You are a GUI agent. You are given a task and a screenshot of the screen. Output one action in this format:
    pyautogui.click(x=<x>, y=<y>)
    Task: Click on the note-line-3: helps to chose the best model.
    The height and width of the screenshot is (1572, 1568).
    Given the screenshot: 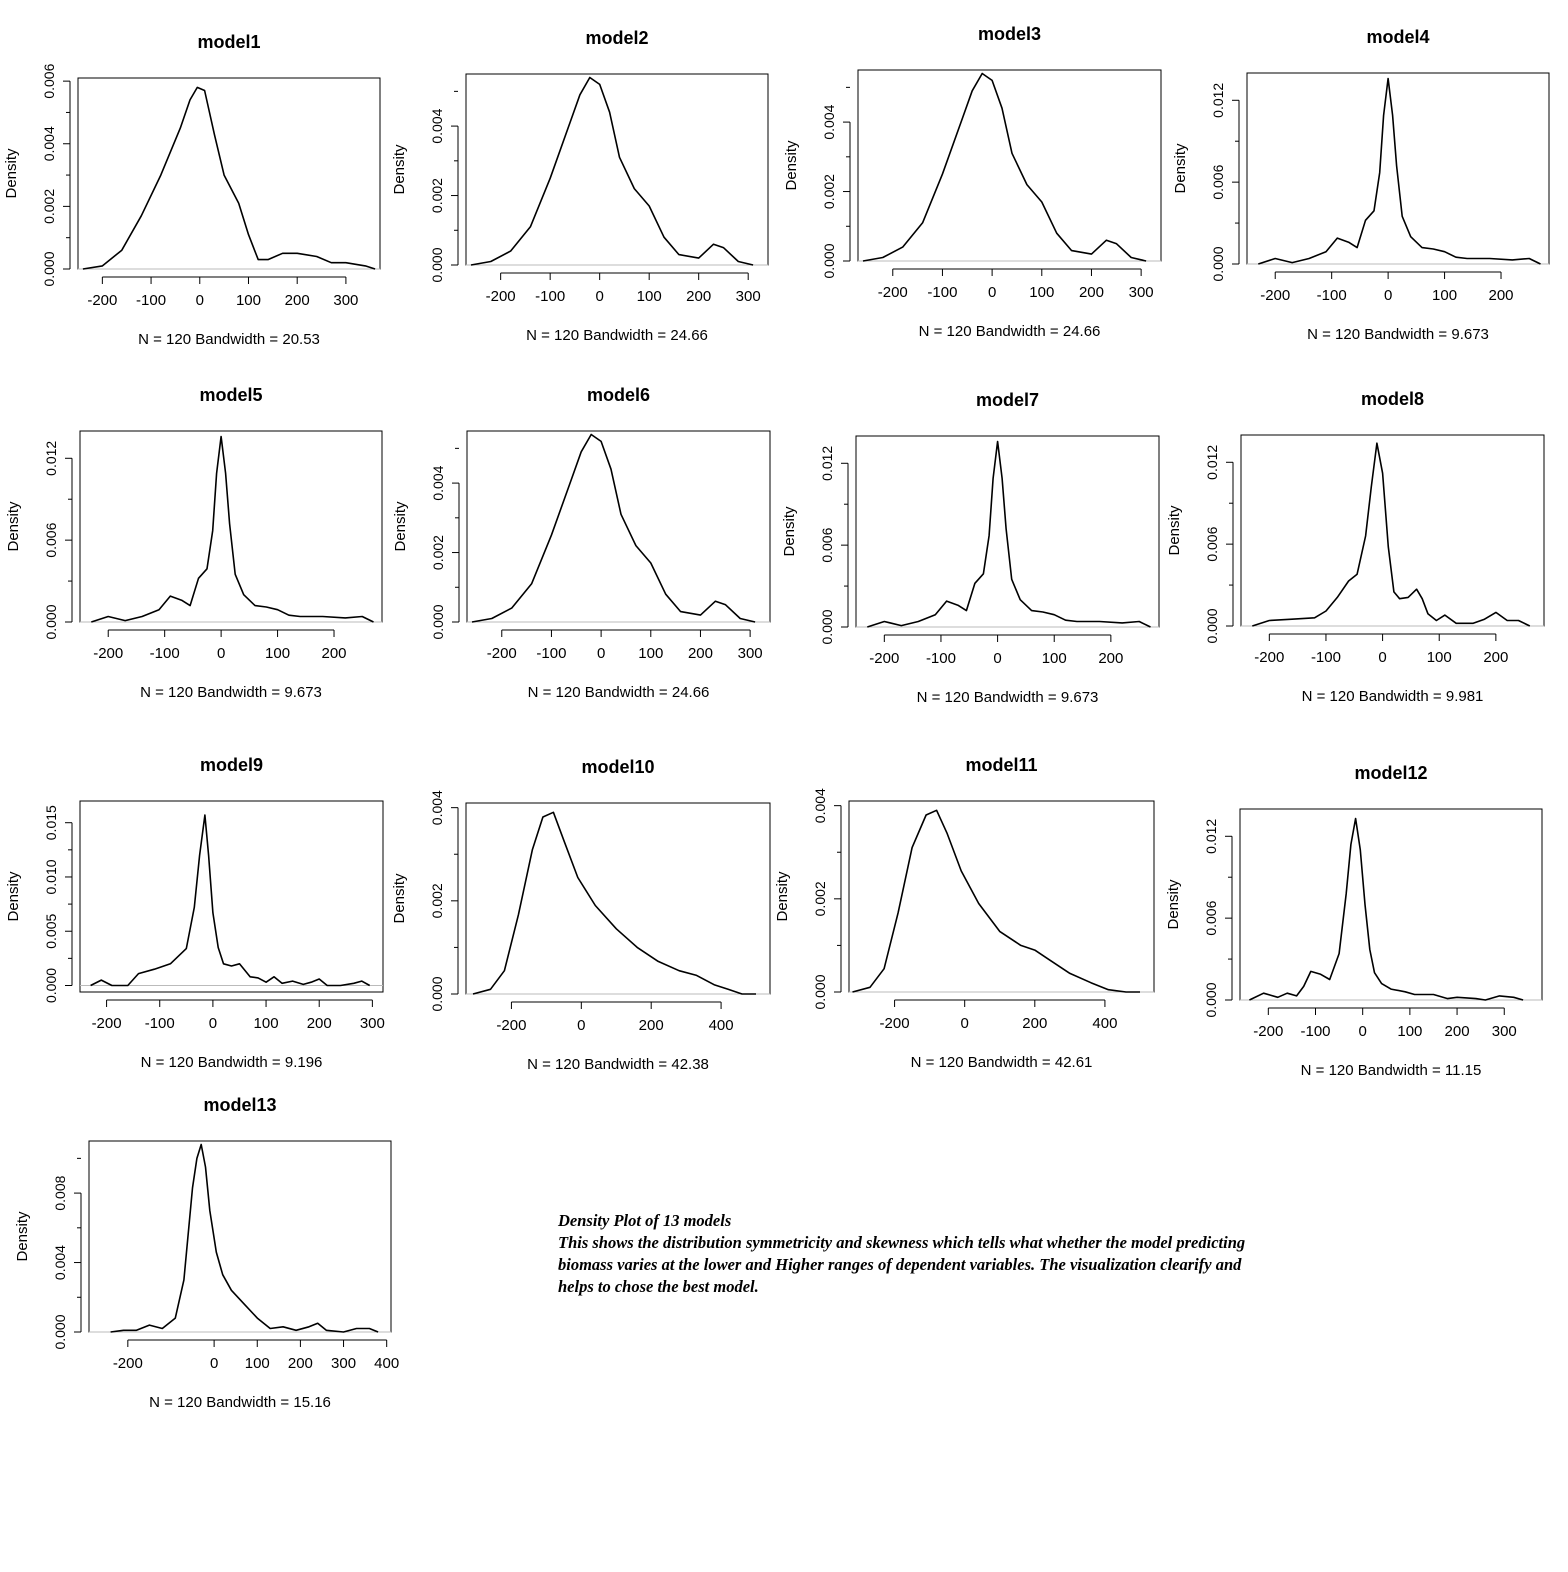 What is the action you would take?
    pyautogui.click(x=658, y=1286)
    